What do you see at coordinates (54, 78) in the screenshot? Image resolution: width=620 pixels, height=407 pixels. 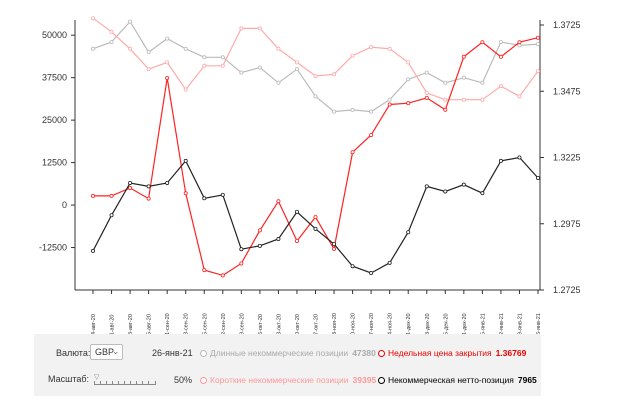 I see `left-tick-label: 37500` at bounding box center [54, 78].